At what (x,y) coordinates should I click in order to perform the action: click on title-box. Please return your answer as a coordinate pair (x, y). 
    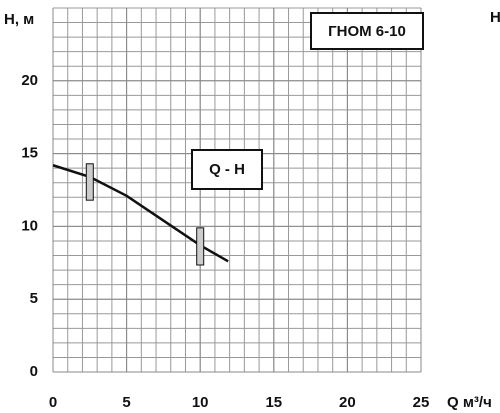
    Looking at the image, I should click on (367, 31).